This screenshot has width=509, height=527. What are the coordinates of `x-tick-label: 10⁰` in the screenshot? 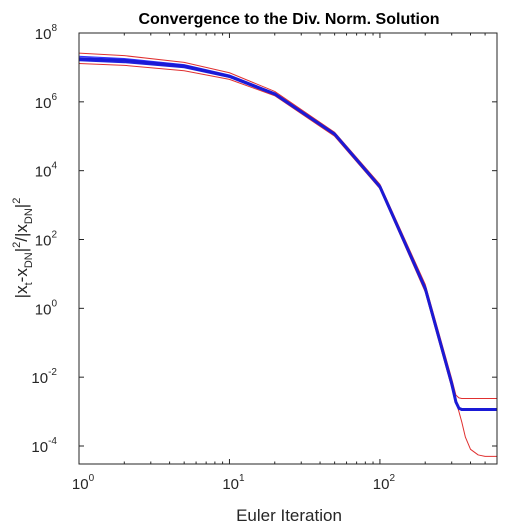 It's located at (83, 483).